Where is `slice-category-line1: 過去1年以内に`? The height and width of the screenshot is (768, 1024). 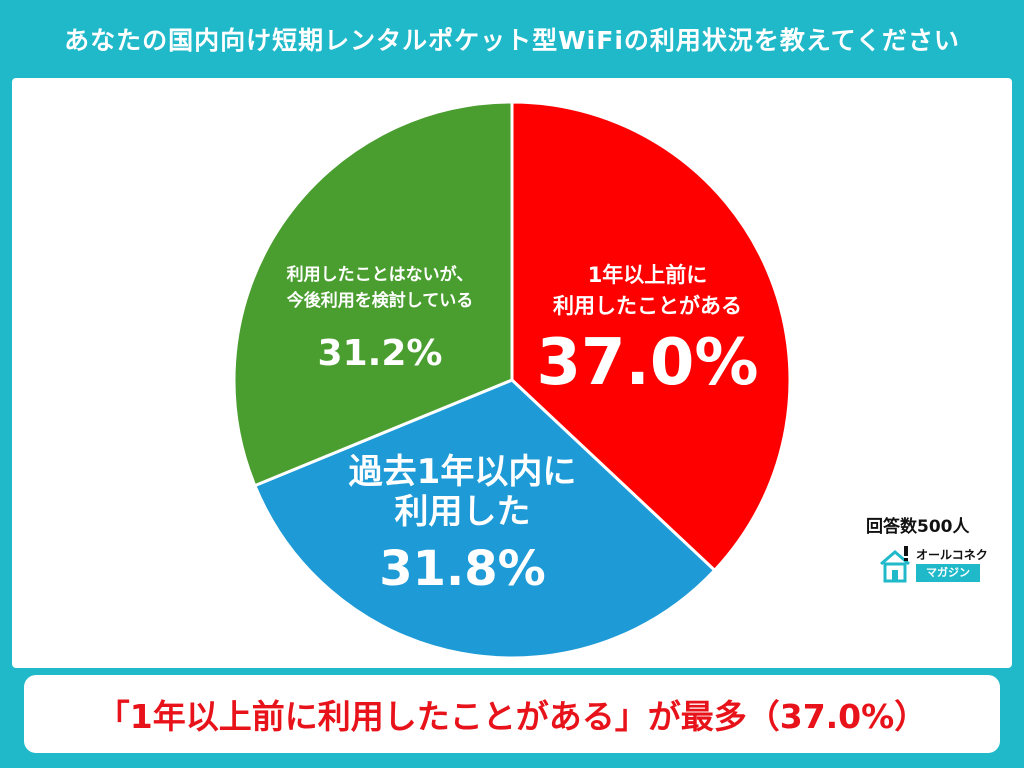
slice-category-line1: 過去1年以内に is located at coordinates (462, 472).